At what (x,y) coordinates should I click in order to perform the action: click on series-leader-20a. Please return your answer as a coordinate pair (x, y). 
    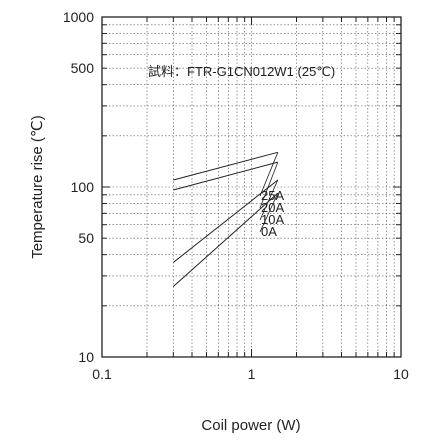
    Looking at the image, I should click on (269, 185).